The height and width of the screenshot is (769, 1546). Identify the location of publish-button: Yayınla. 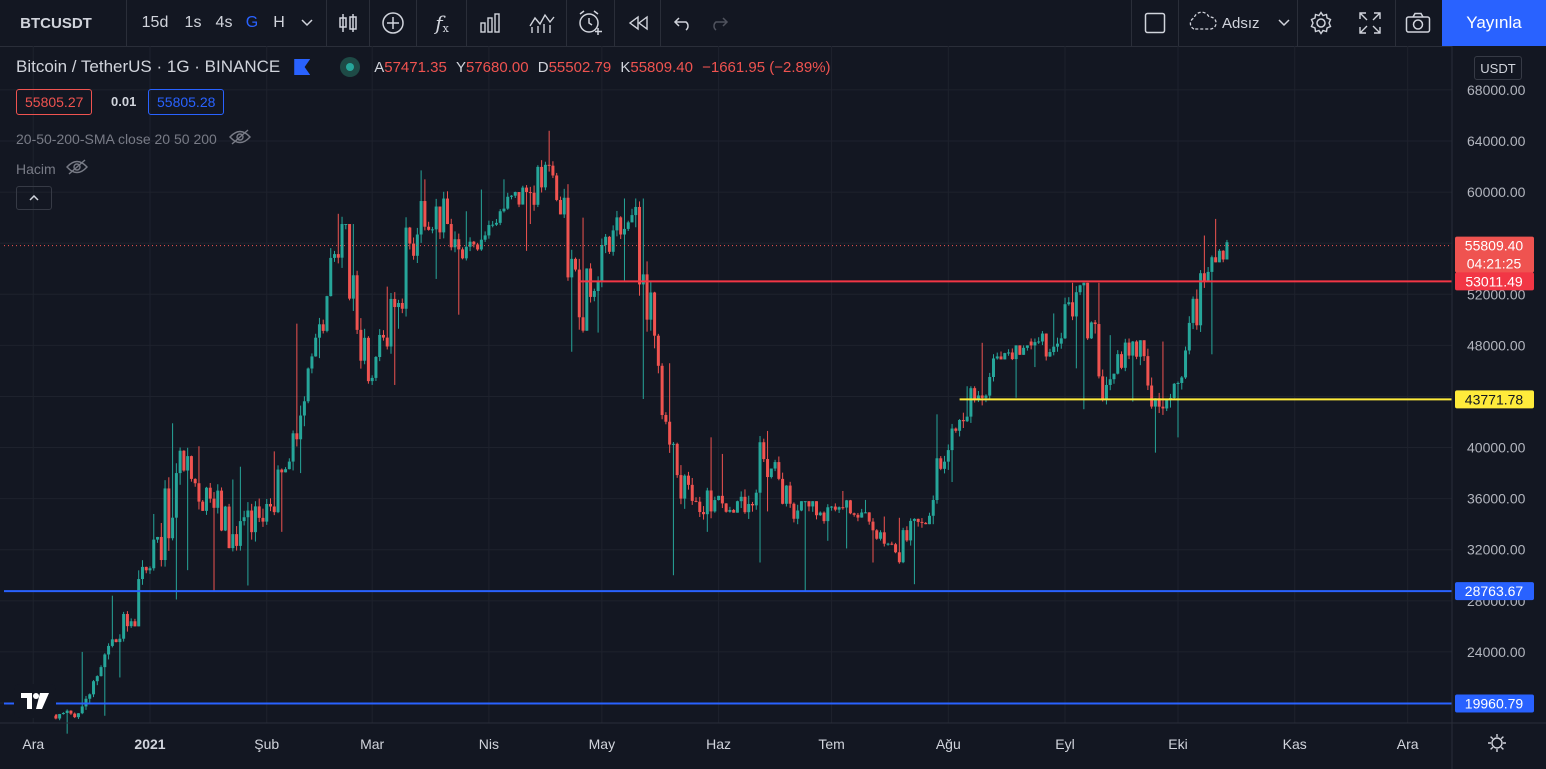
(1494, 23).